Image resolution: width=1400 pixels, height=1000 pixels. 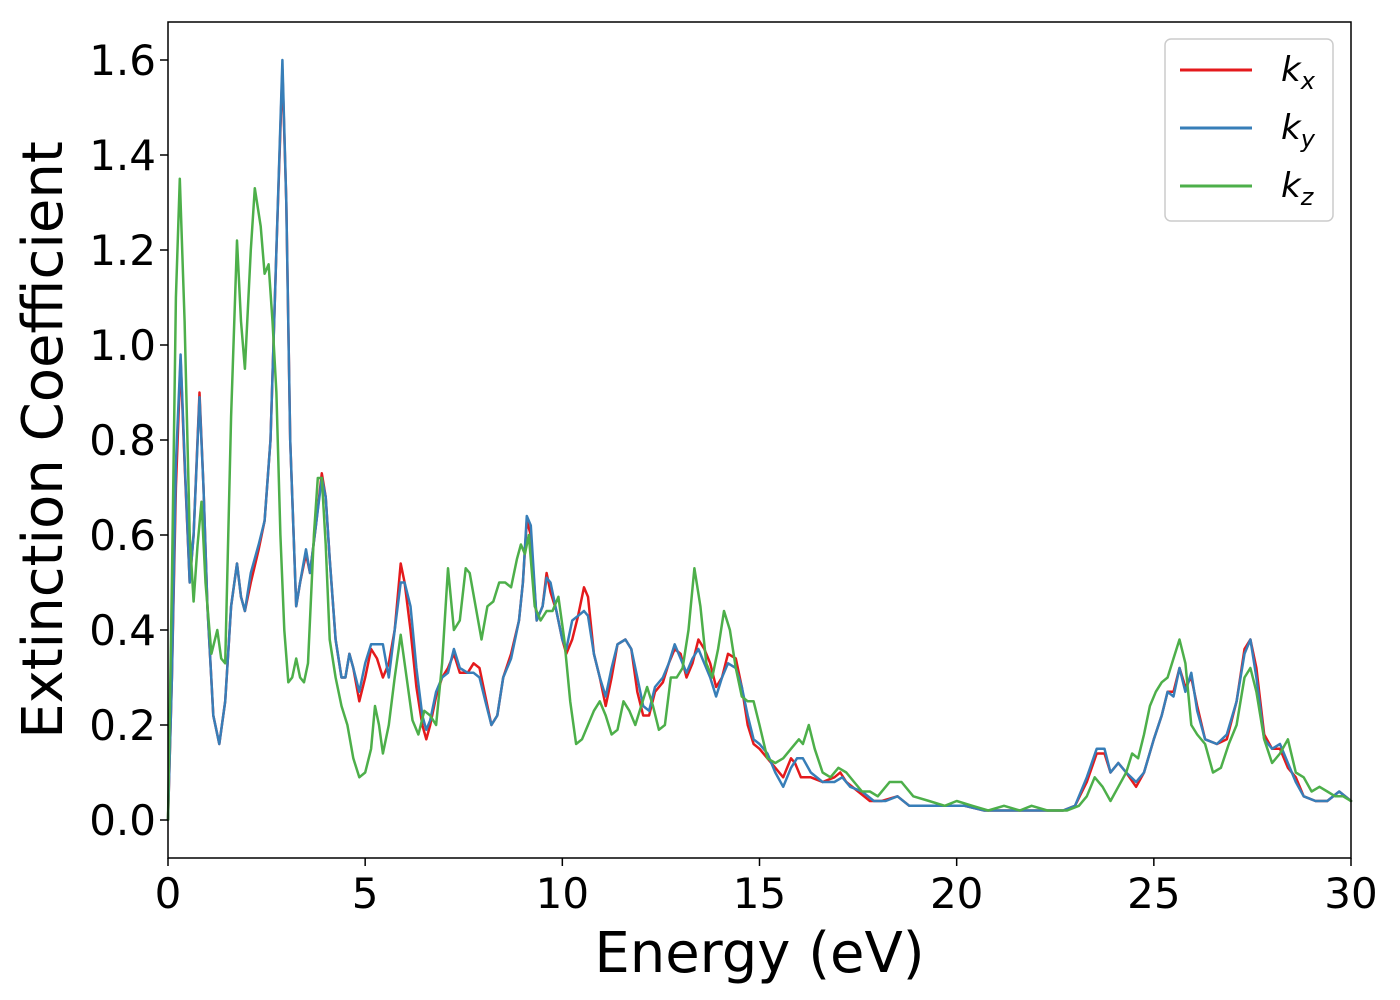 What do you see at coordinates (1249, 130) in the screenshot?
I see `legend-box` at bounding box center [1249, 130].